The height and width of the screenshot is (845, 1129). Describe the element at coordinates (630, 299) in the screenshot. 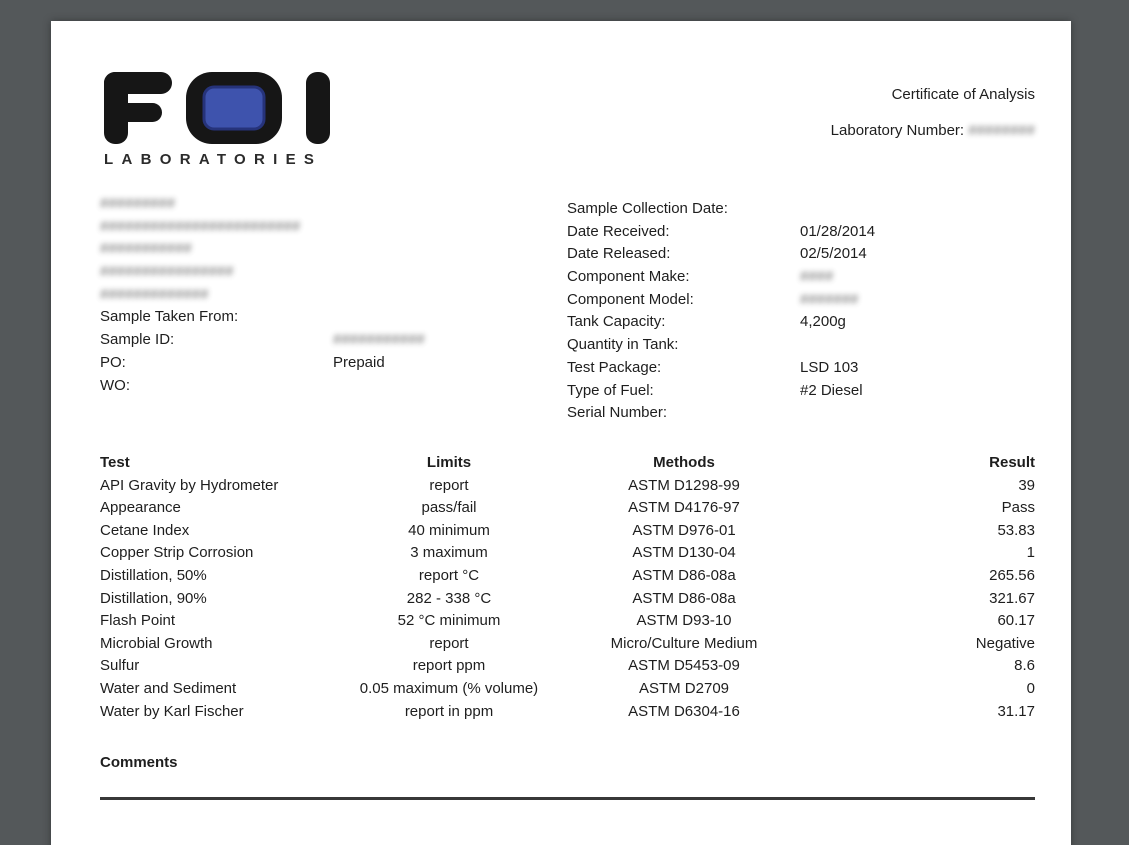

I see `field-label: Component Model:` at that location.